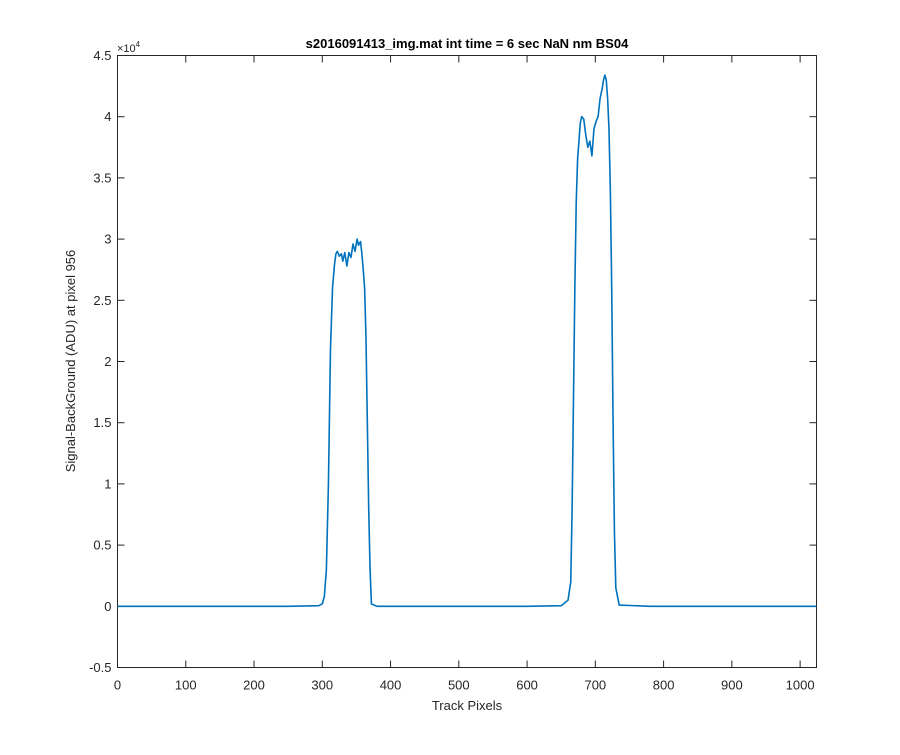 This screenshot has height=755, width=900. What do you see at coordinates (595, 685) in the screenshot?
I see `x-tick-label: 700` at bounding box center [595, 685].